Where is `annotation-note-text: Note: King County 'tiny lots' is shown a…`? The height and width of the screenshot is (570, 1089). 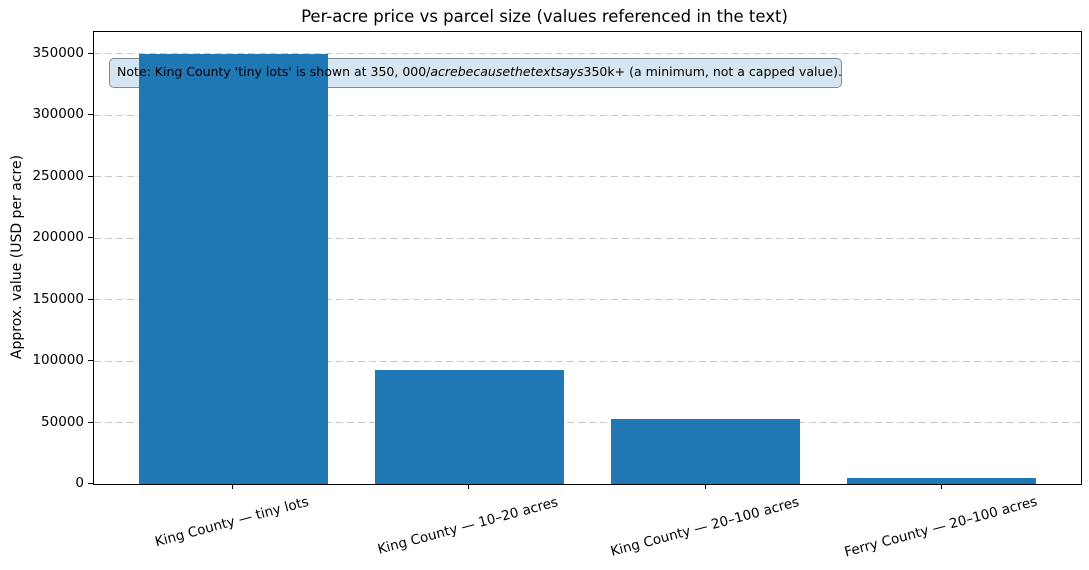 annotation-note-text: Note: King County 'tiny lots' is shown a… is located at coordinates (479, 72).